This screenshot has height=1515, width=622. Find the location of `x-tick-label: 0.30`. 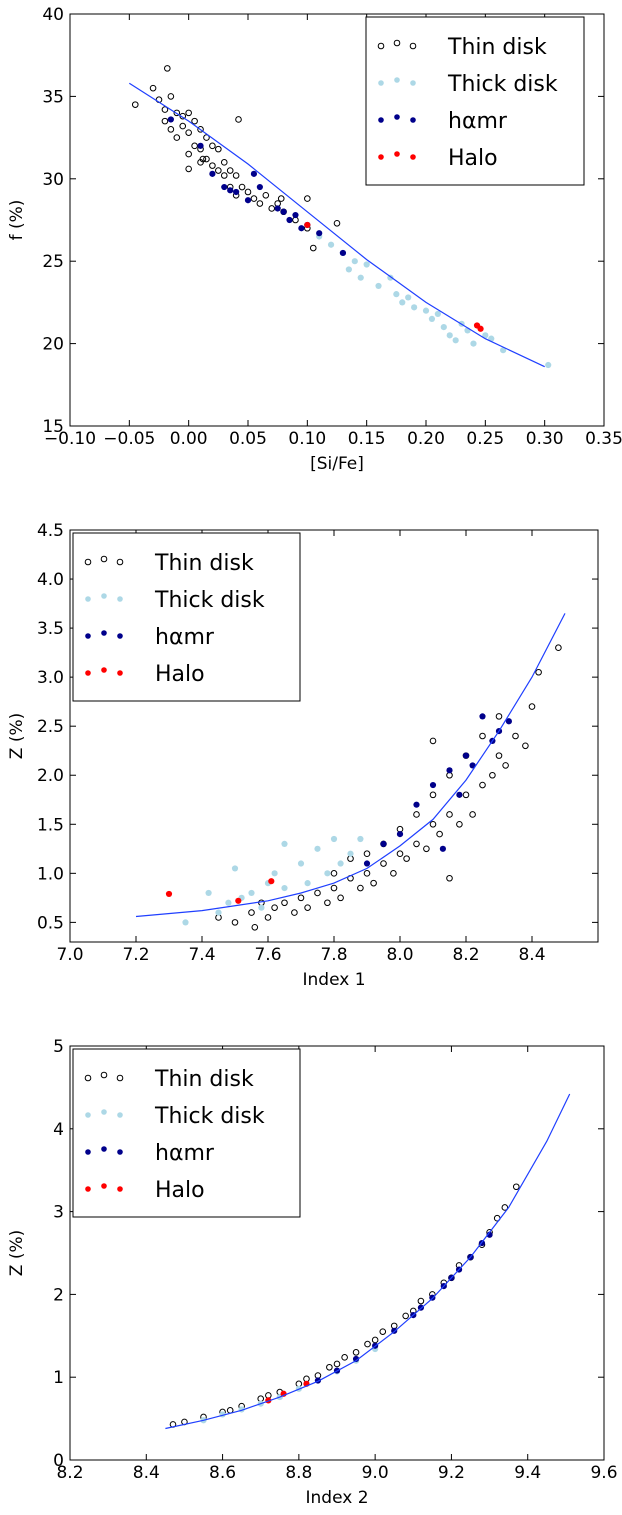

x-tick-label: 0.30 is located at coordinates (545, 439).